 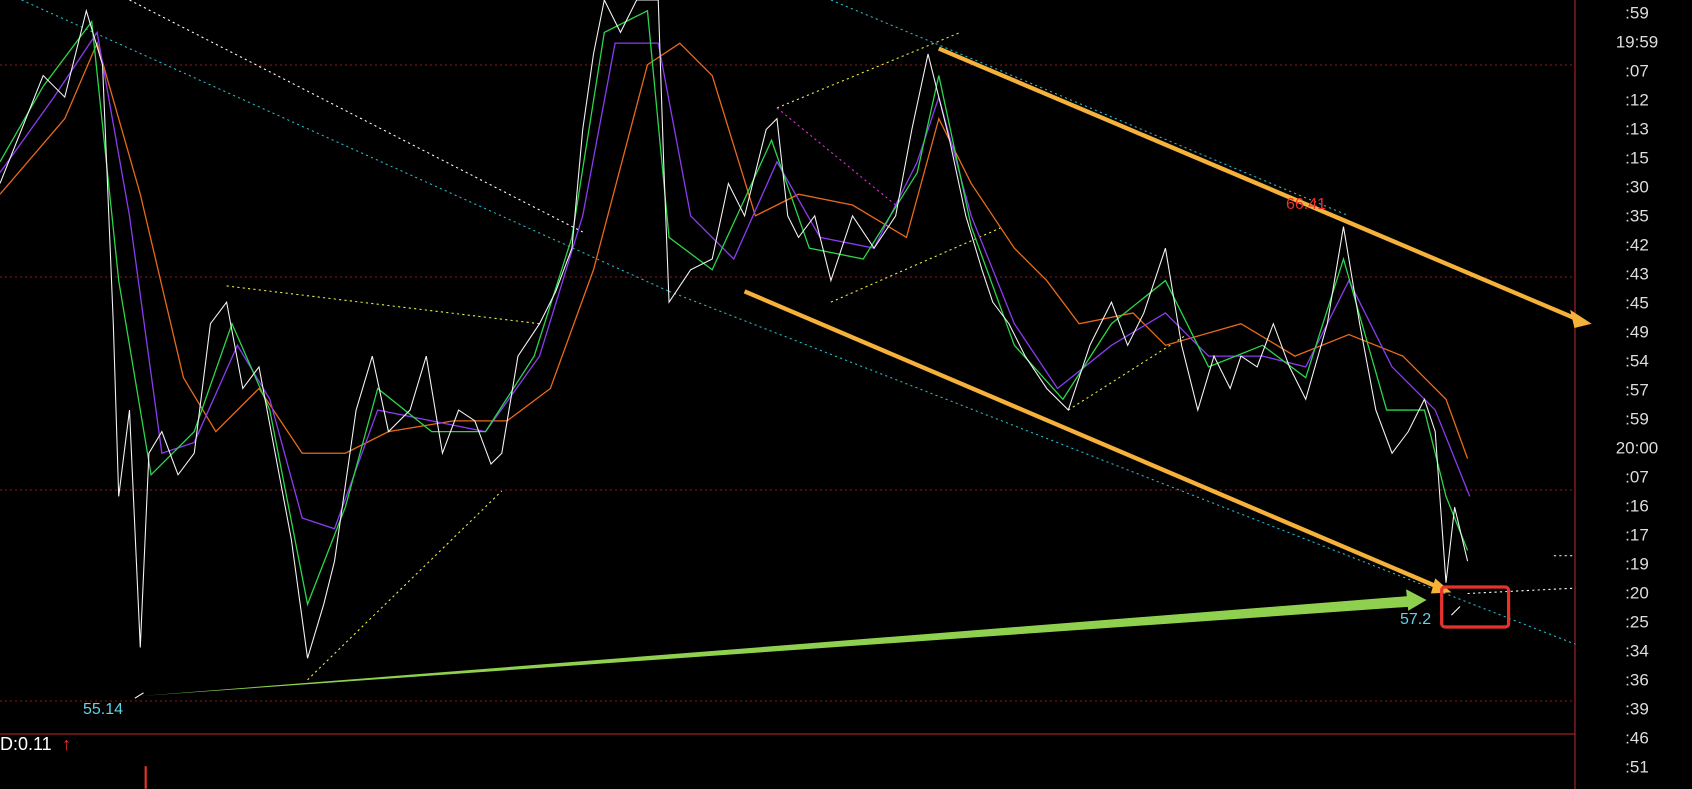 I want to click on axis-label: :12, so click(x=1637, y=99).